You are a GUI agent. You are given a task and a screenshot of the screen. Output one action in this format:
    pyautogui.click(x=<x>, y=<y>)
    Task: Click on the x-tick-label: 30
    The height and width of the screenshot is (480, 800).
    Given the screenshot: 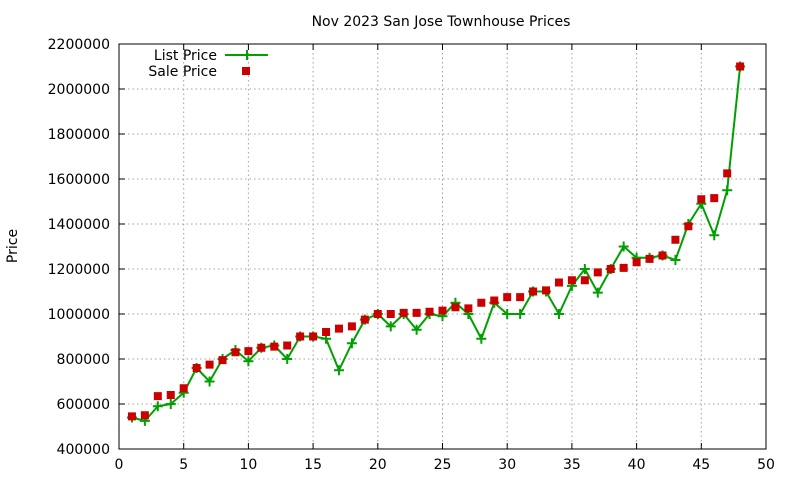 What is the action you would take?
    pyautogui.click(x=507, y=465)
    